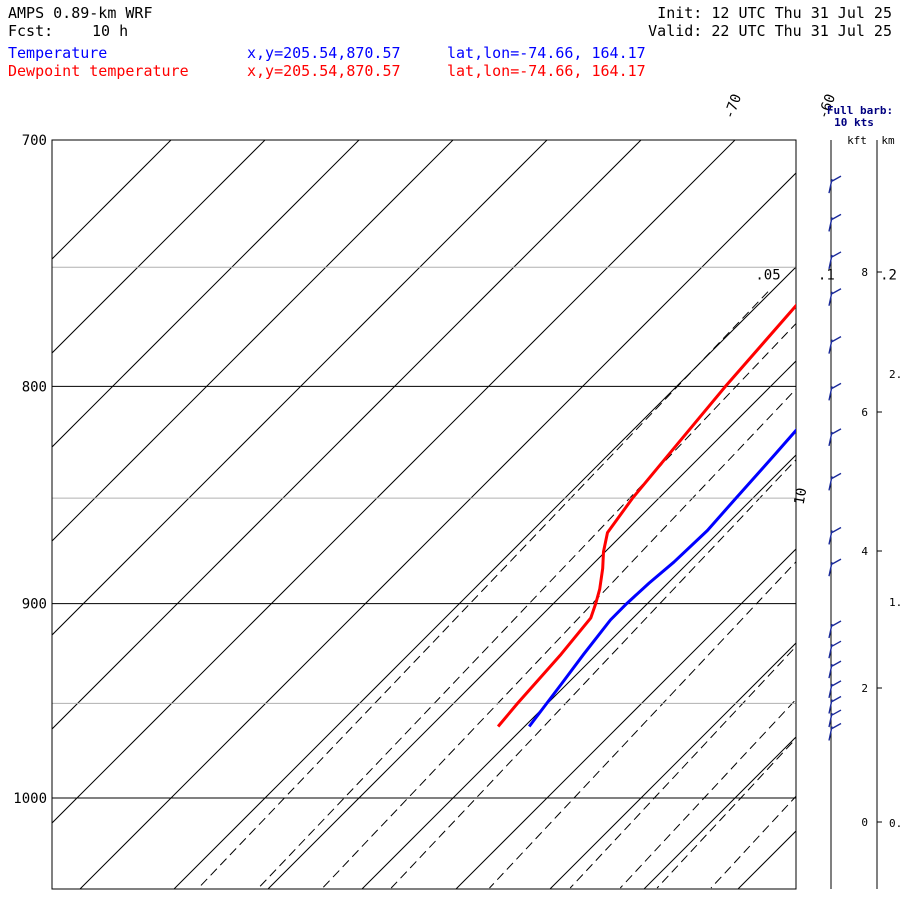 The width and height of the screenshot is (900, 900). Describe the element at coordinates (80, 13) in the screenshot. I see `model-title: AMPS 0.89-km WRF` at that location.